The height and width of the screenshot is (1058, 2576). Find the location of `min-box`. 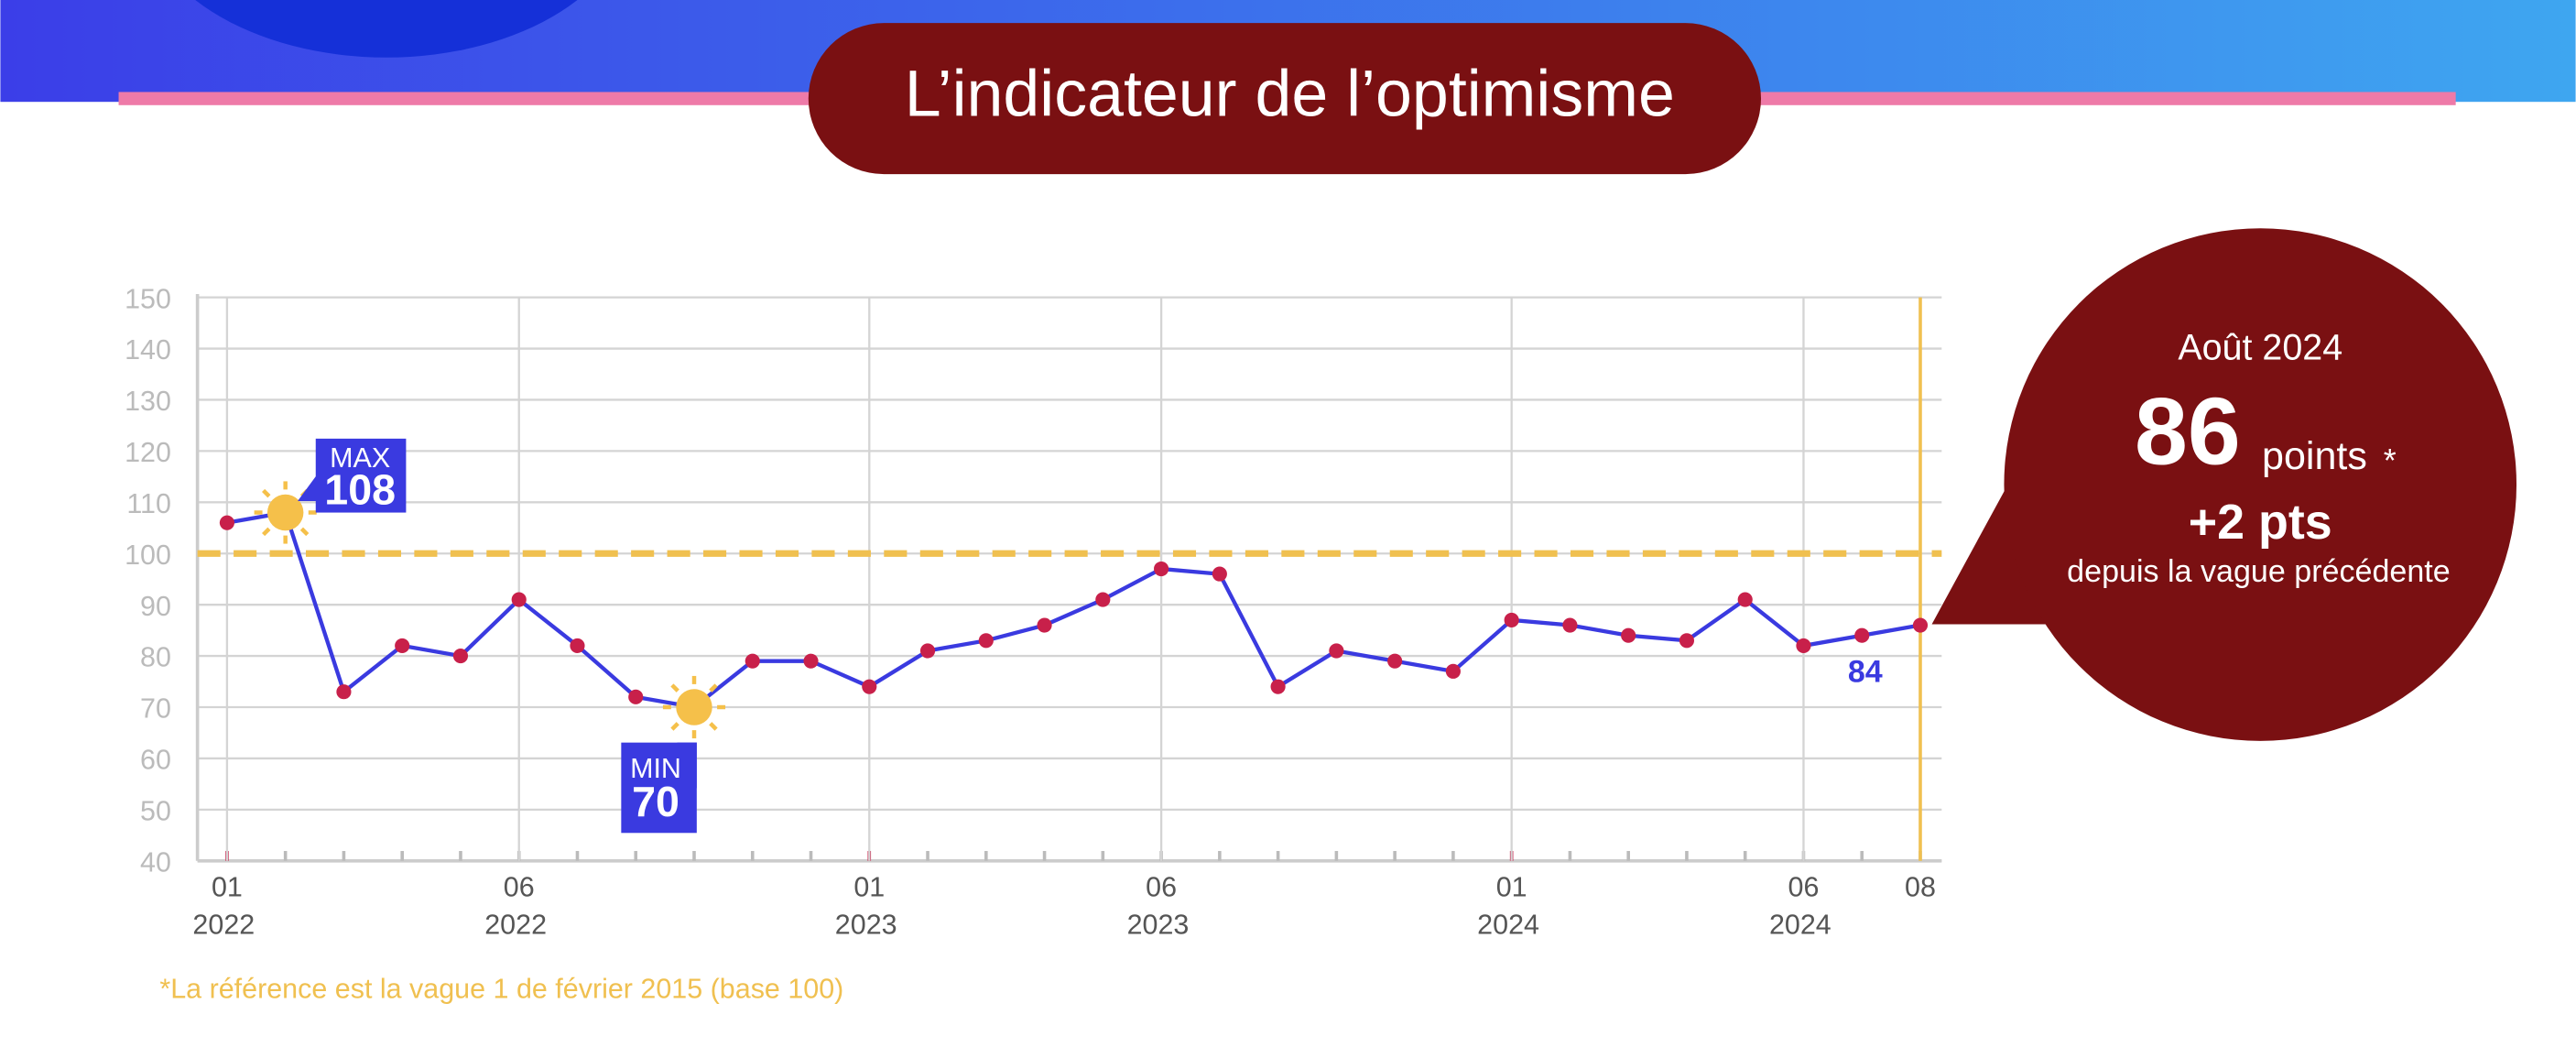

min-box is located at coordinates (659, 788).